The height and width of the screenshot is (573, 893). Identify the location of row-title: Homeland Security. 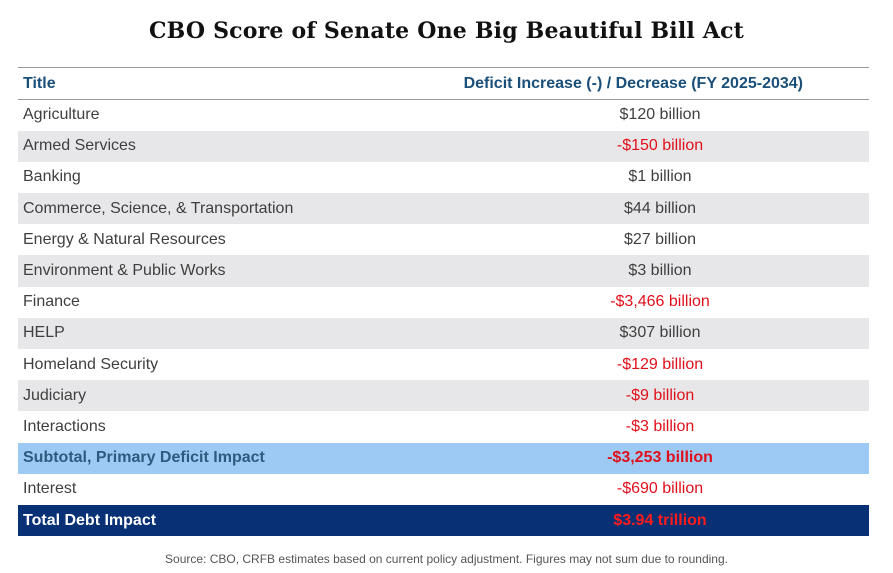
(91, 364).